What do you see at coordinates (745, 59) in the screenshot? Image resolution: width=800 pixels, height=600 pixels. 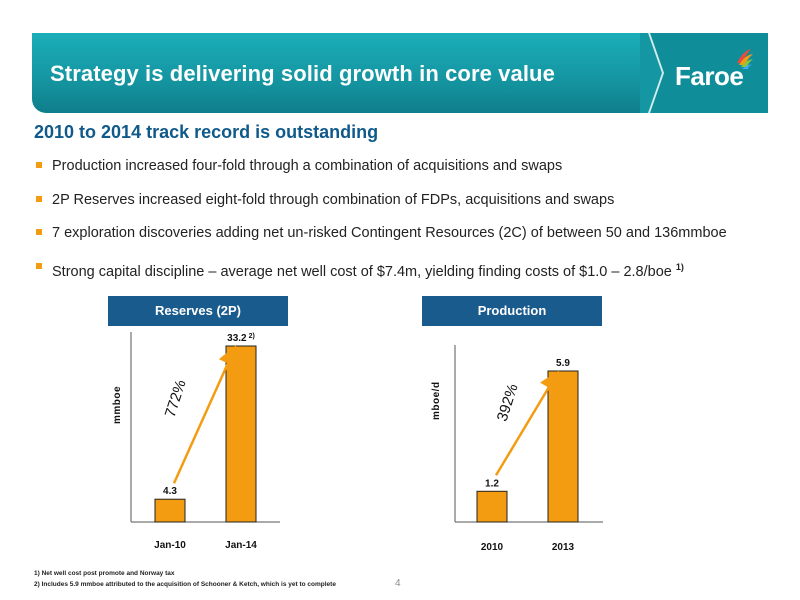 I see `brand-flame-icon` at bounding box center [745, 59].